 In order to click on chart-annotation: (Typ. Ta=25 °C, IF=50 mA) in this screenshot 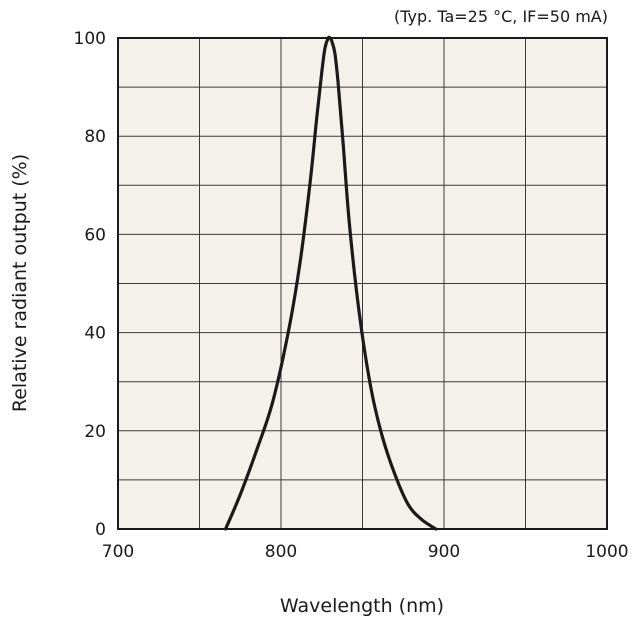, I will do `click(501, 16)`.